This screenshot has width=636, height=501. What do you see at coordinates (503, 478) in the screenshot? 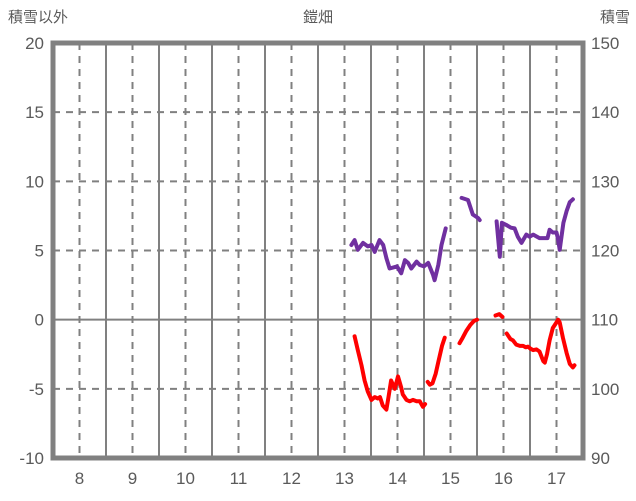
I see `x-axis-tick-label: 16` at bounding box center [503, 478].